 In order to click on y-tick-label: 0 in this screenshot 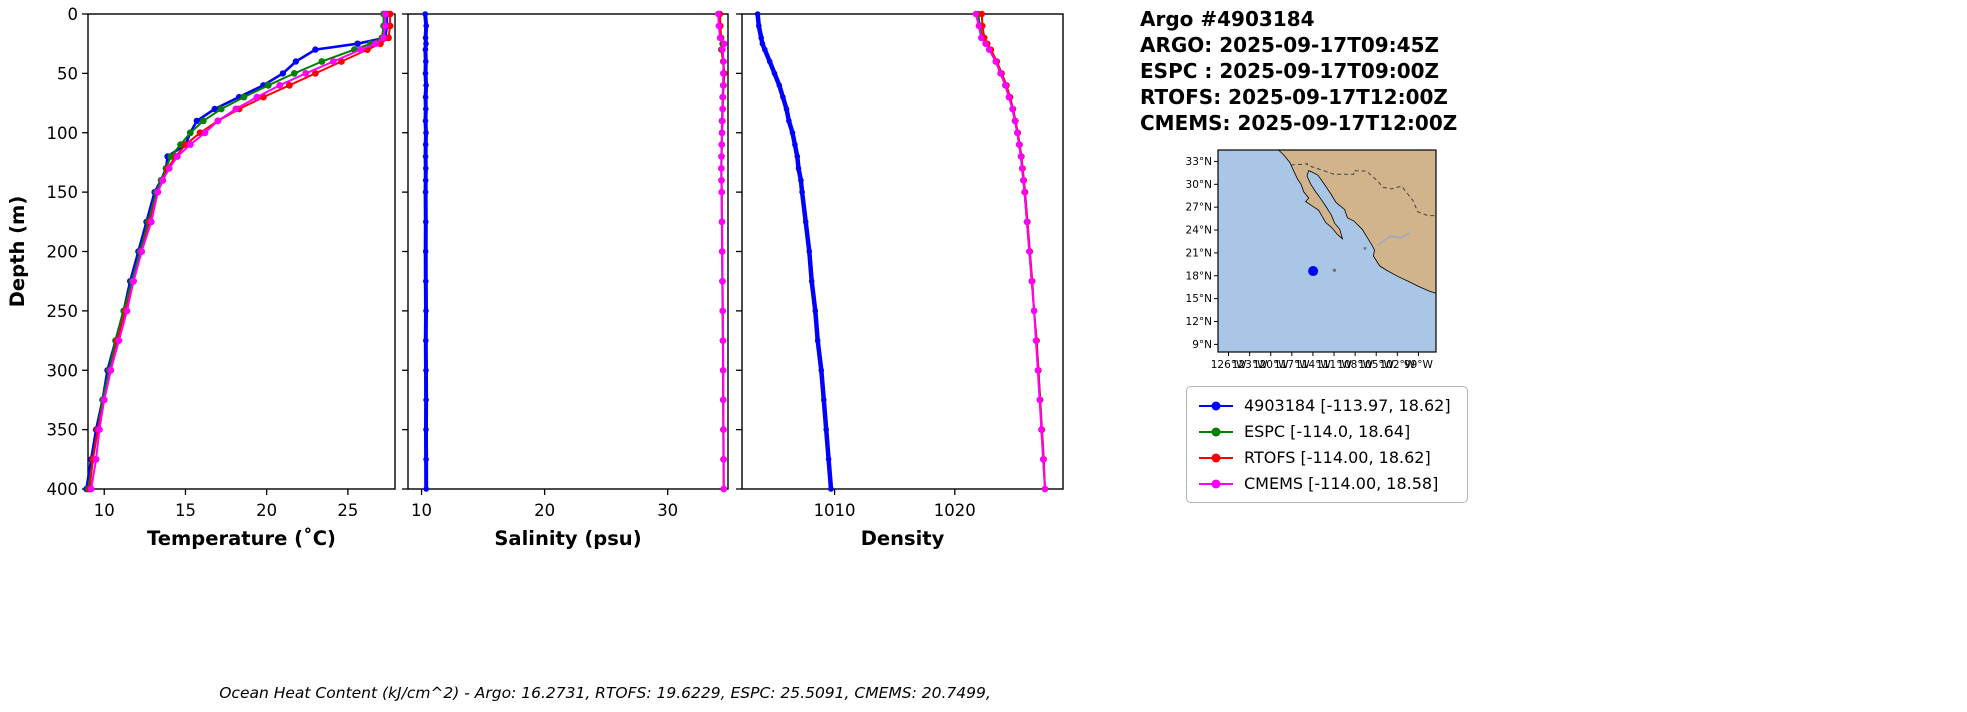, I will do `click(73, 14)`.